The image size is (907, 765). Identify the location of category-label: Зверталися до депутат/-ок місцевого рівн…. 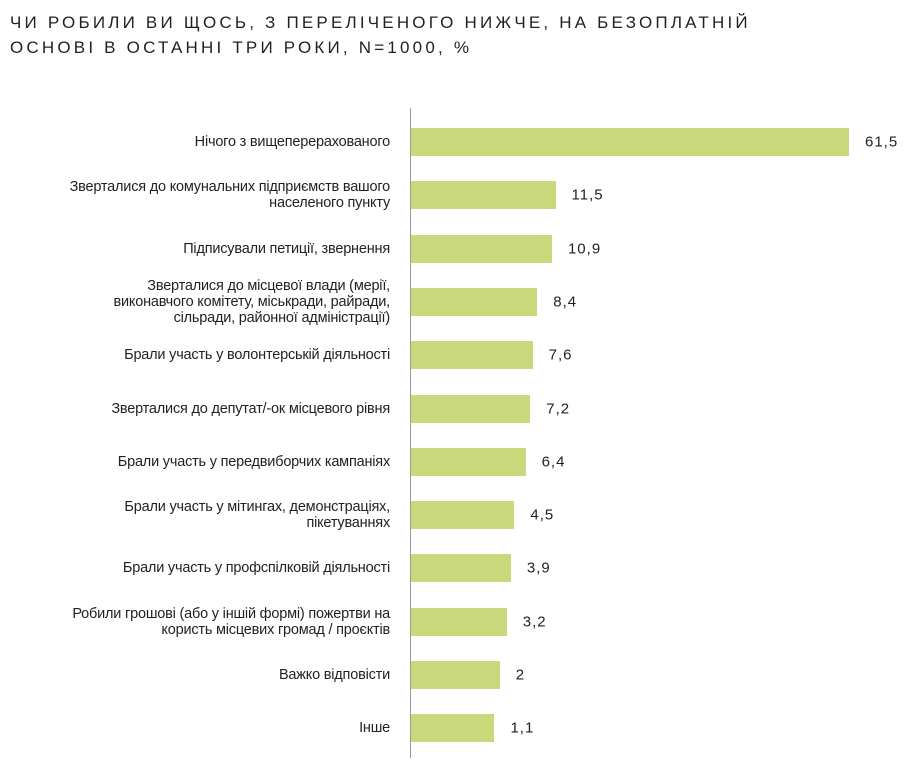
(195, 409).